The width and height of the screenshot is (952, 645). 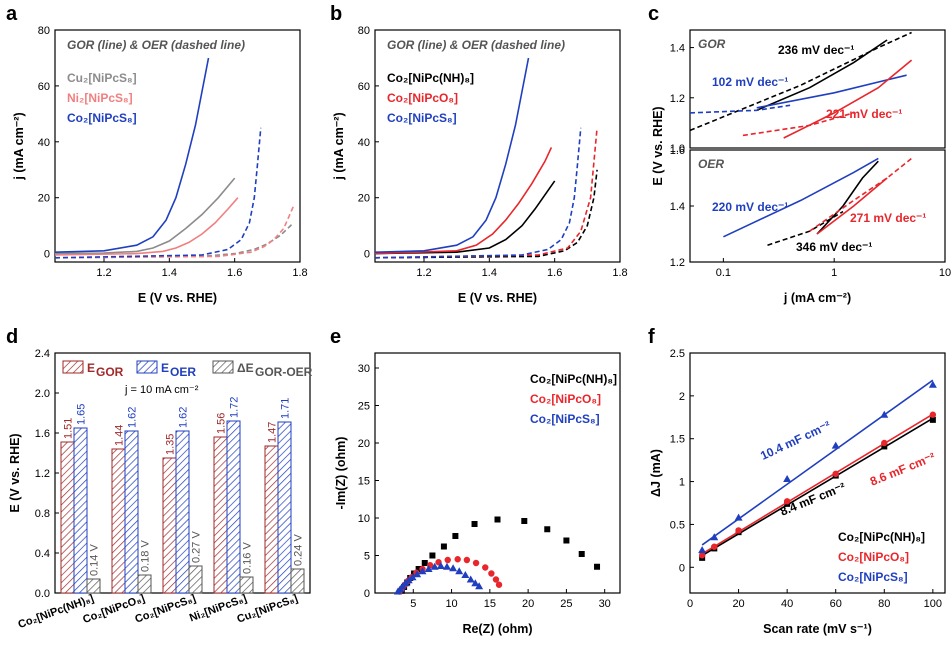 What do you see at coordinates (750, 207) in the screenshot?
I see `tafel-slope-label: 220 mV dec⁻¹` at bounding box center [750, 207].